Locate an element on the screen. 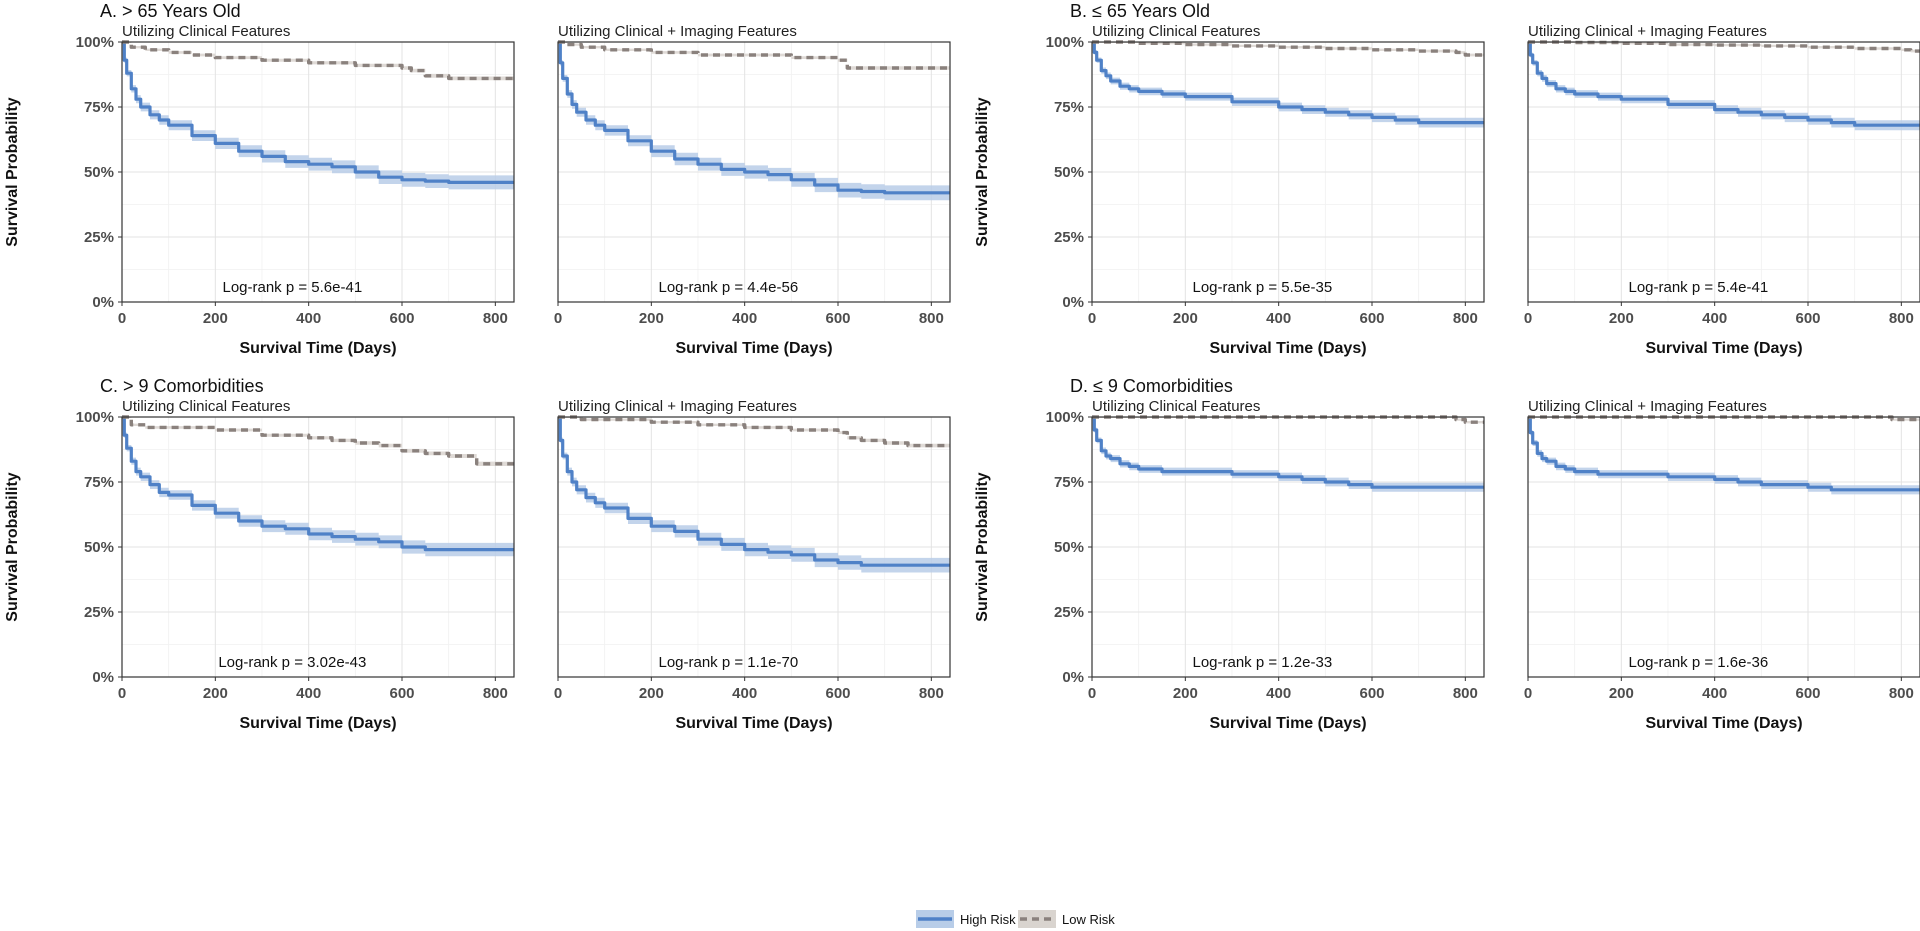 Image resolution: width=1920 pixels, height=931 pixels. logrank-pvalue: Log-rank p = 1.2e-33 is located at coordinates (1262, 662).